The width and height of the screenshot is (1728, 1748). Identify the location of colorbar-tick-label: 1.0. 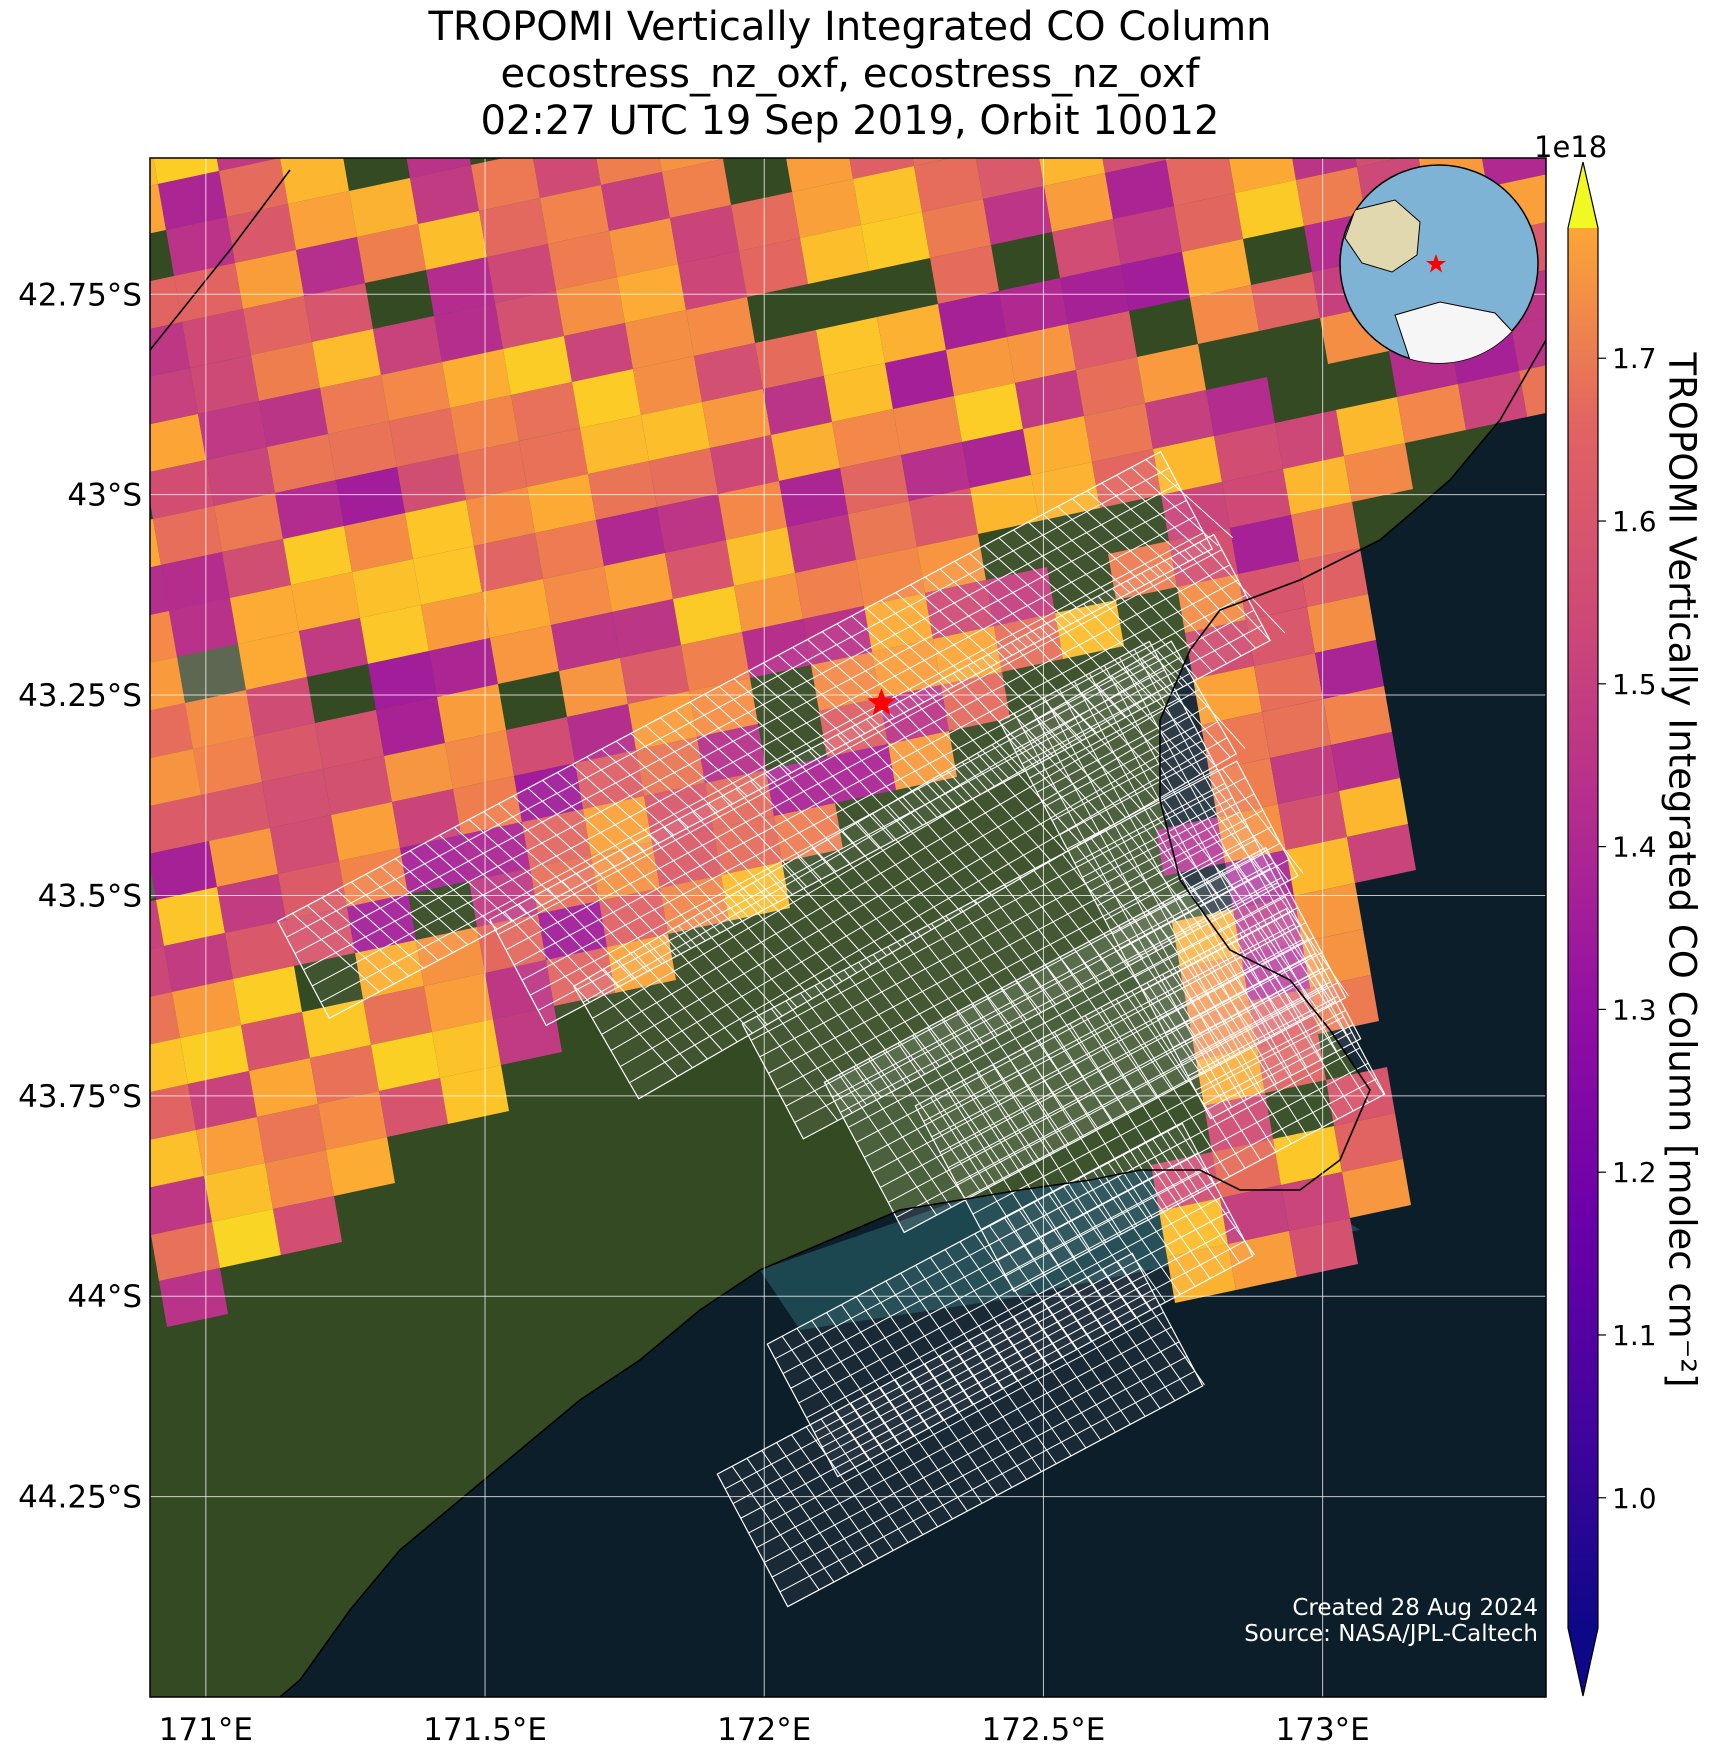
(1634, 1498).